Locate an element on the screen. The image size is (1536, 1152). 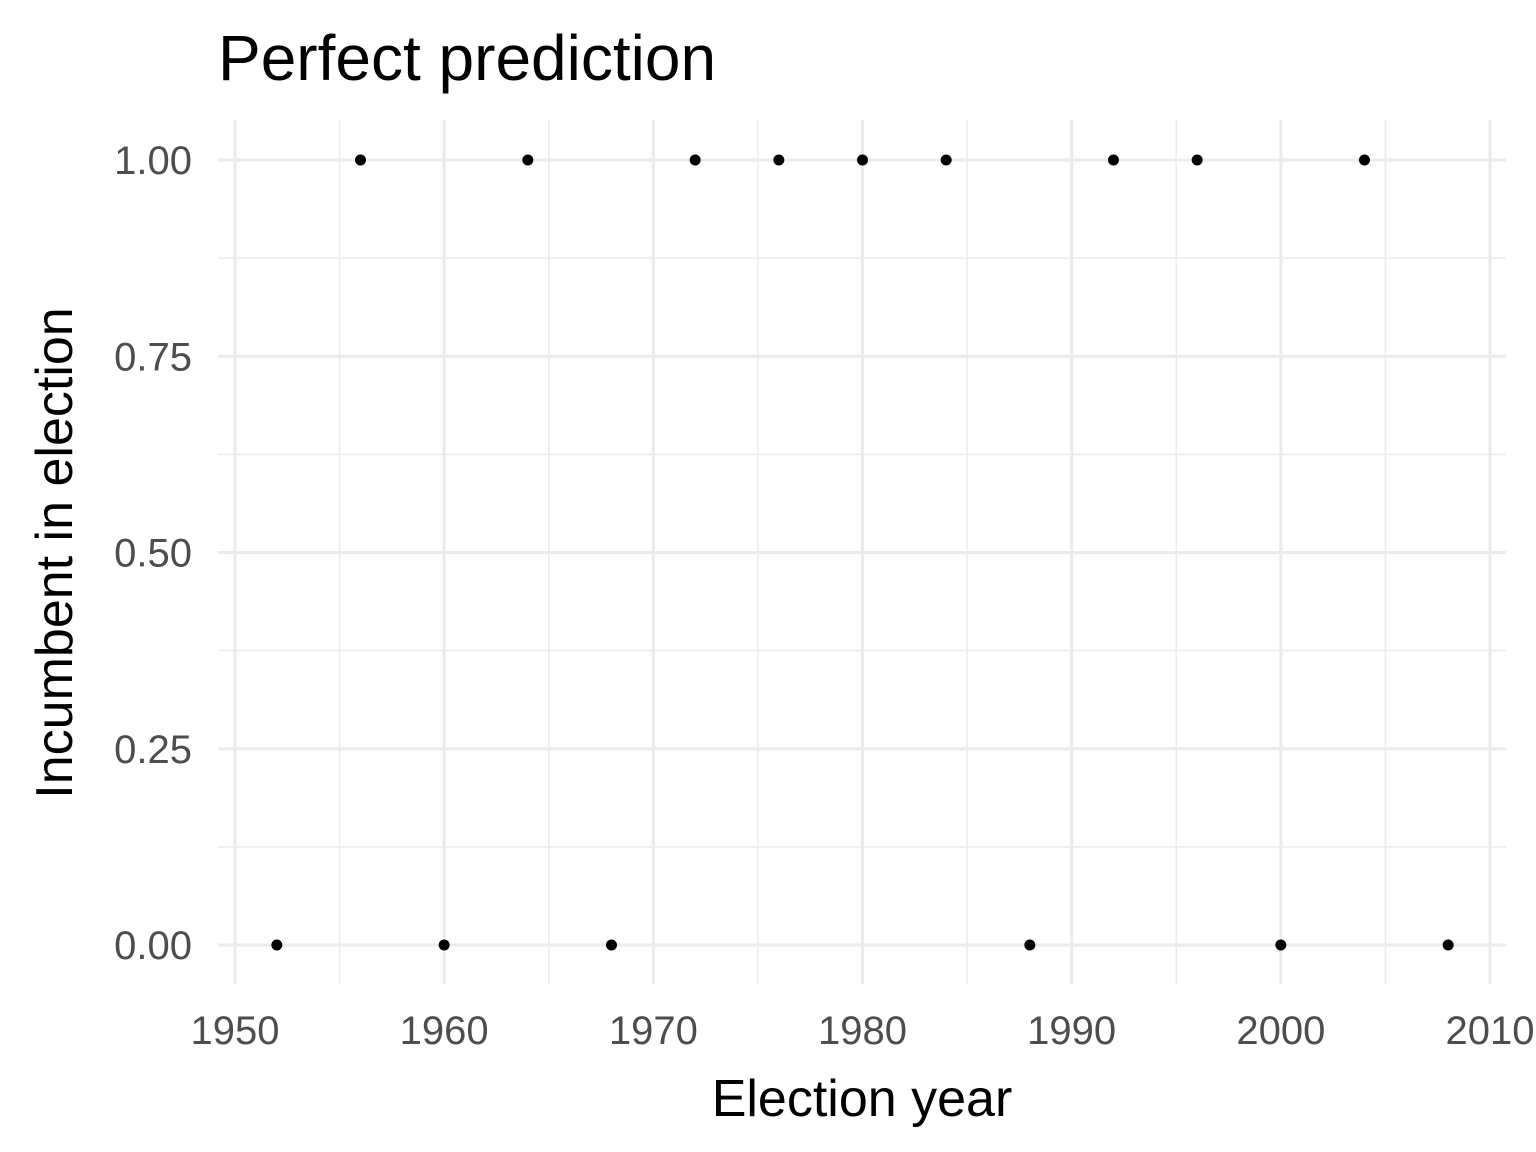
y-tick-label: 0.00 is located at coordinates (153, 946).